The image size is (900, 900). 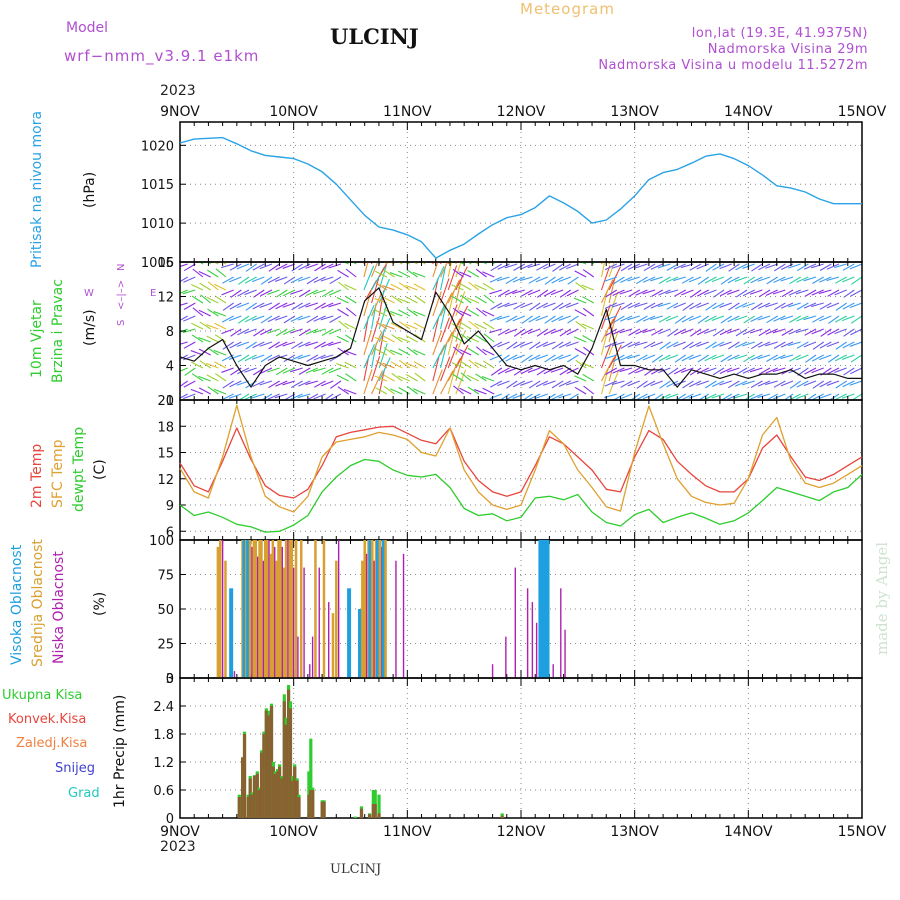 I want to click on temp-sfc-line, so click(x=521, y=458).